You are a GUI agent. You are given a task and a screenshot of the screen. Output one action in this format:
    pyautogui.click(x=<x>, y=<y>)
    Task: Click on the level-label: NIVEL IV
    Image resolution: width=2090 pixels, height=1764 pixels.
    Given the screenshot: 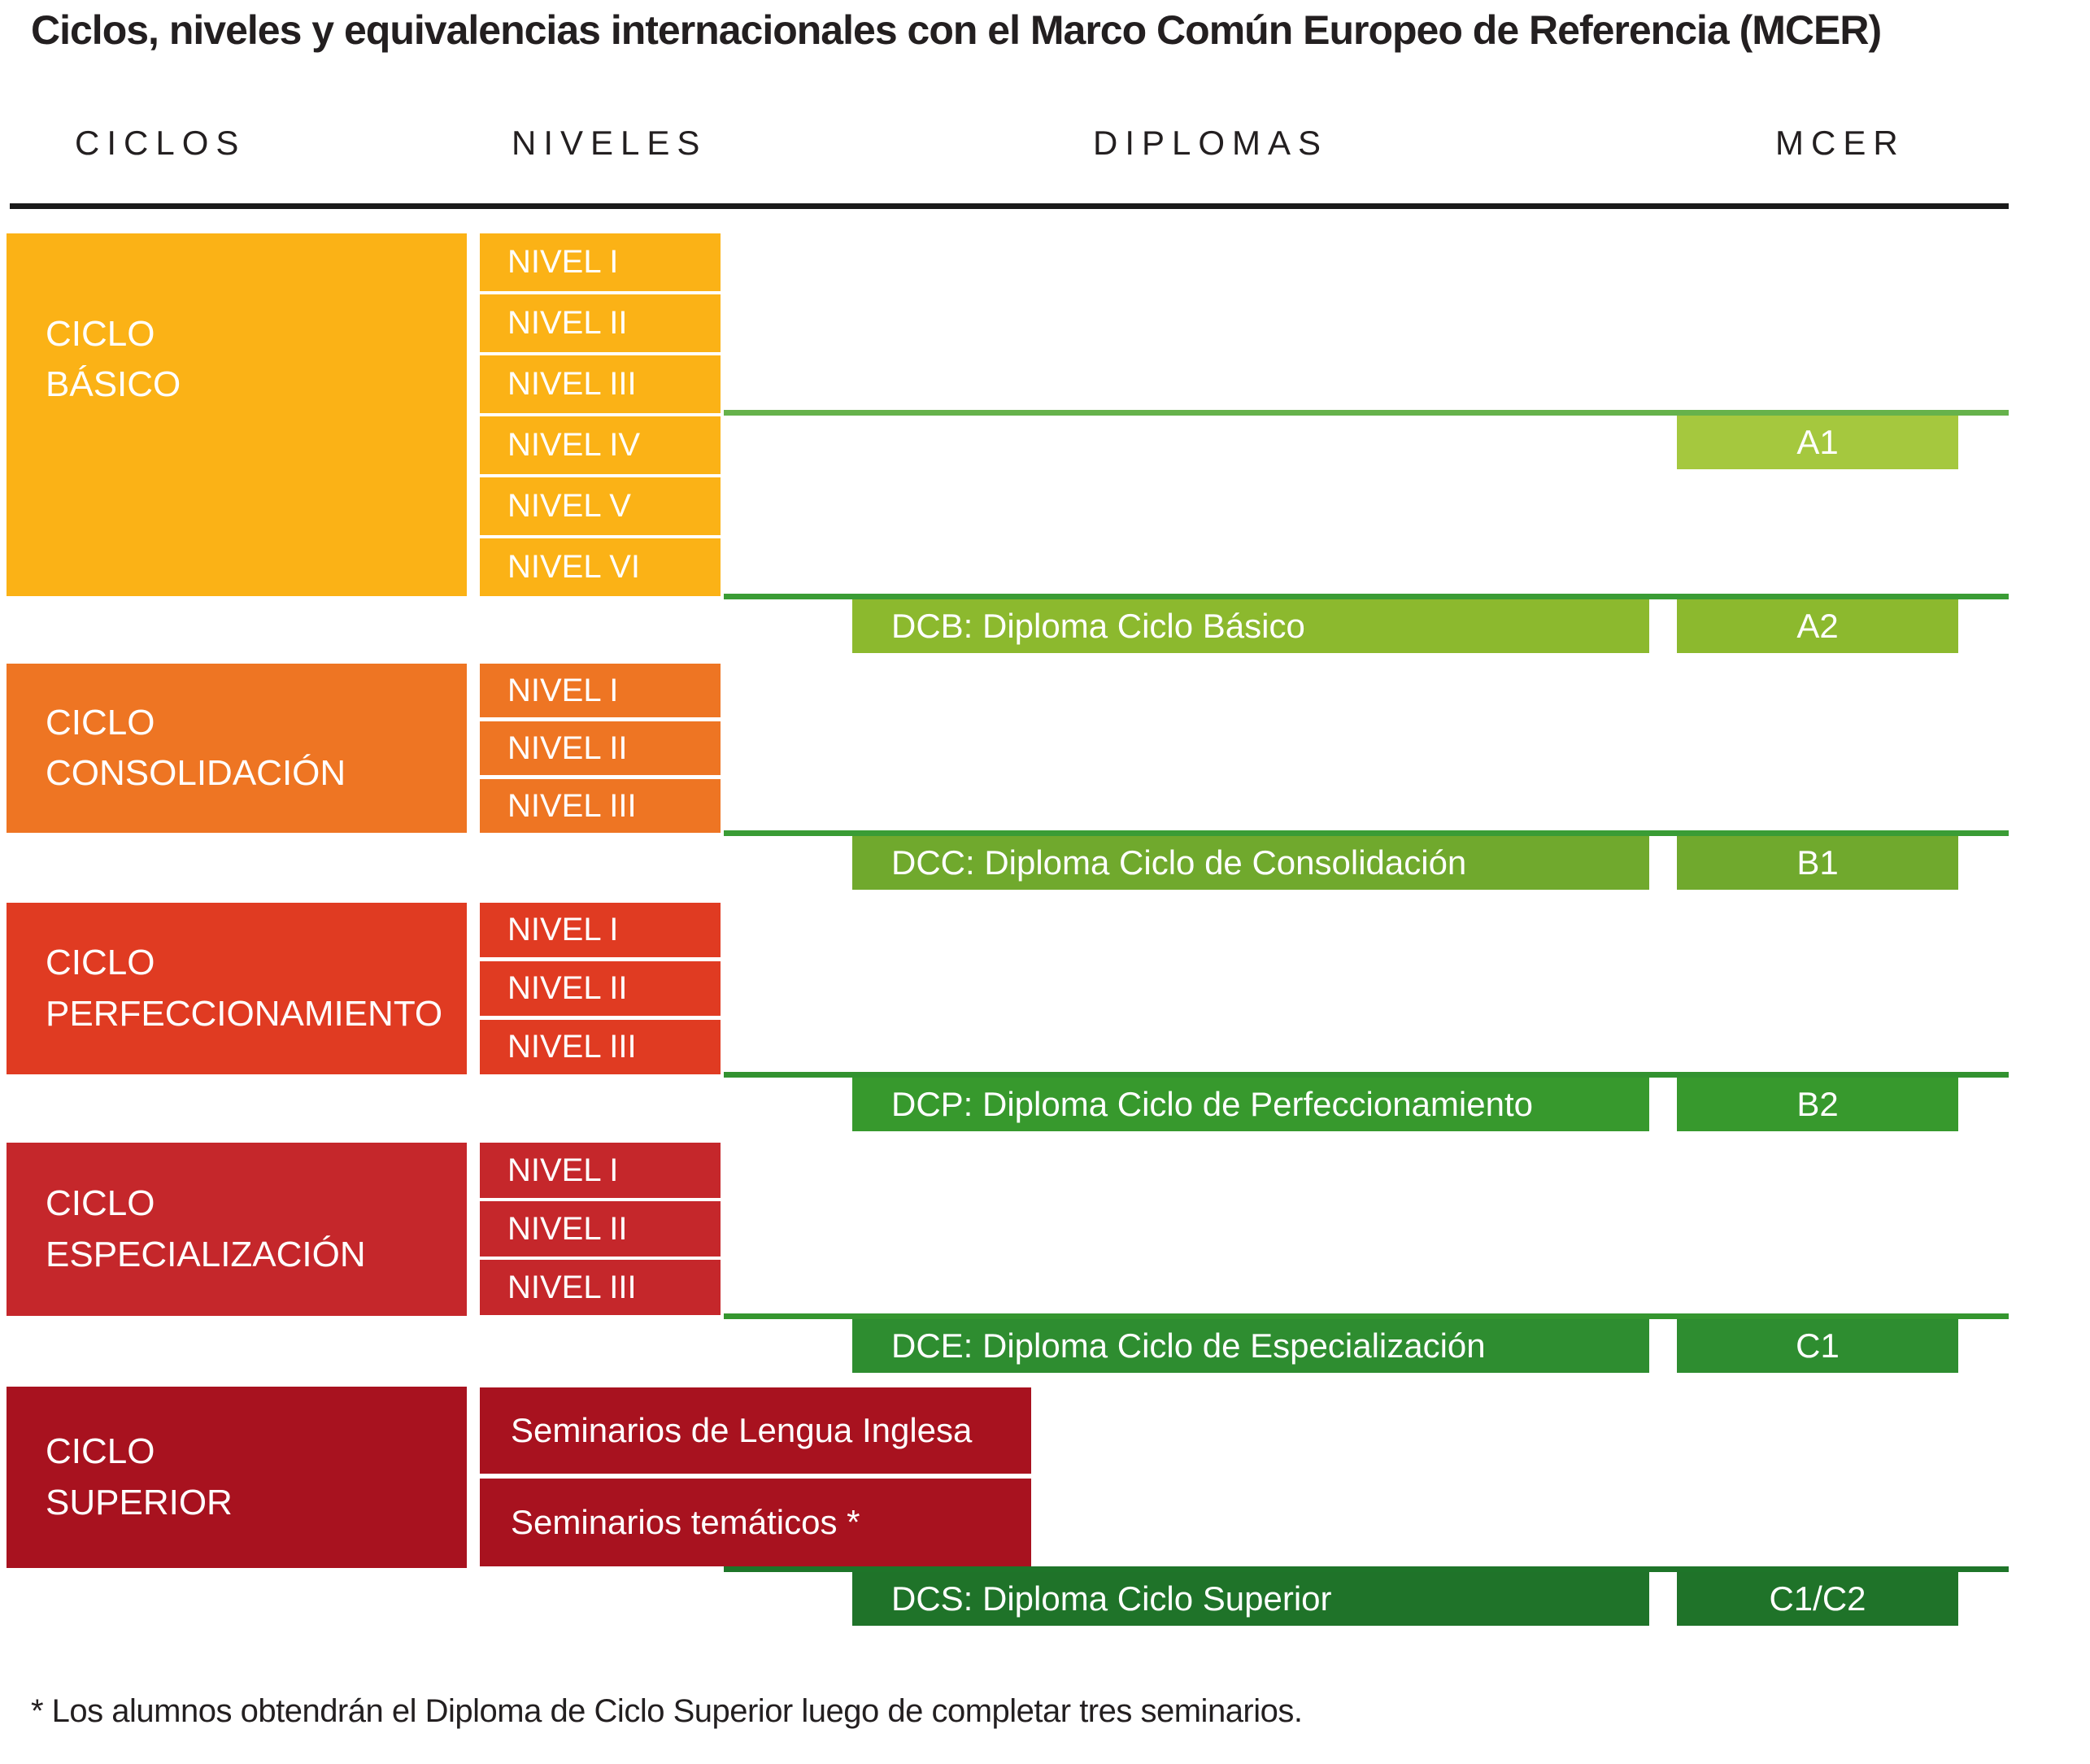 What is the action you would take?
    pyautogui.click(x=574, y=445)
    